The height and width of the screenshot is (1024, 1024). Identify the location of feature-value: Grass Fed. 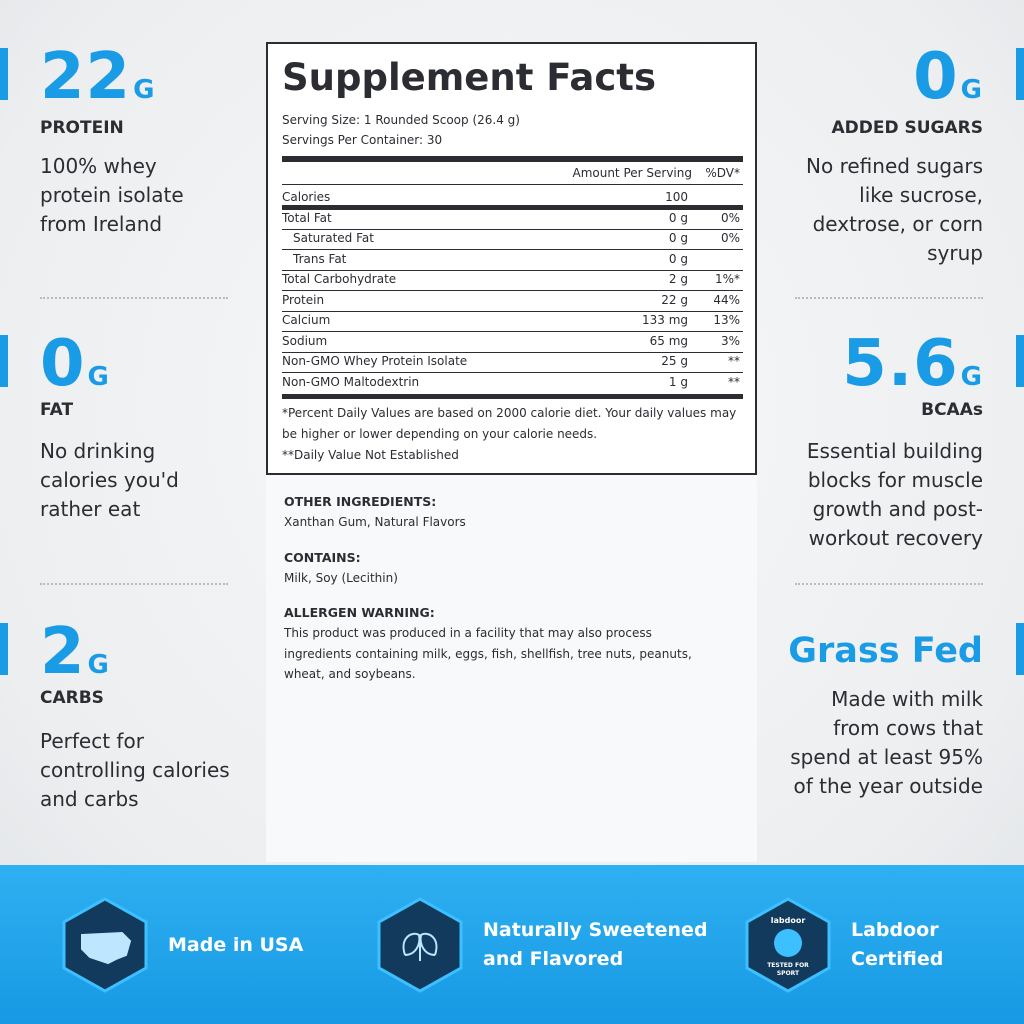
(885, 651).